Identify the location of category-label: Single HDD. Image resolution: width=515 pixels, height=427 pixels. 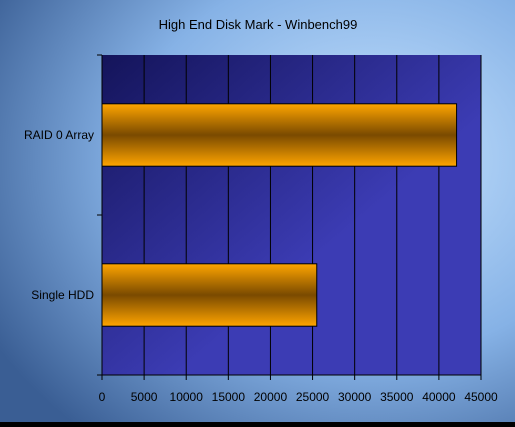
(62, 295).